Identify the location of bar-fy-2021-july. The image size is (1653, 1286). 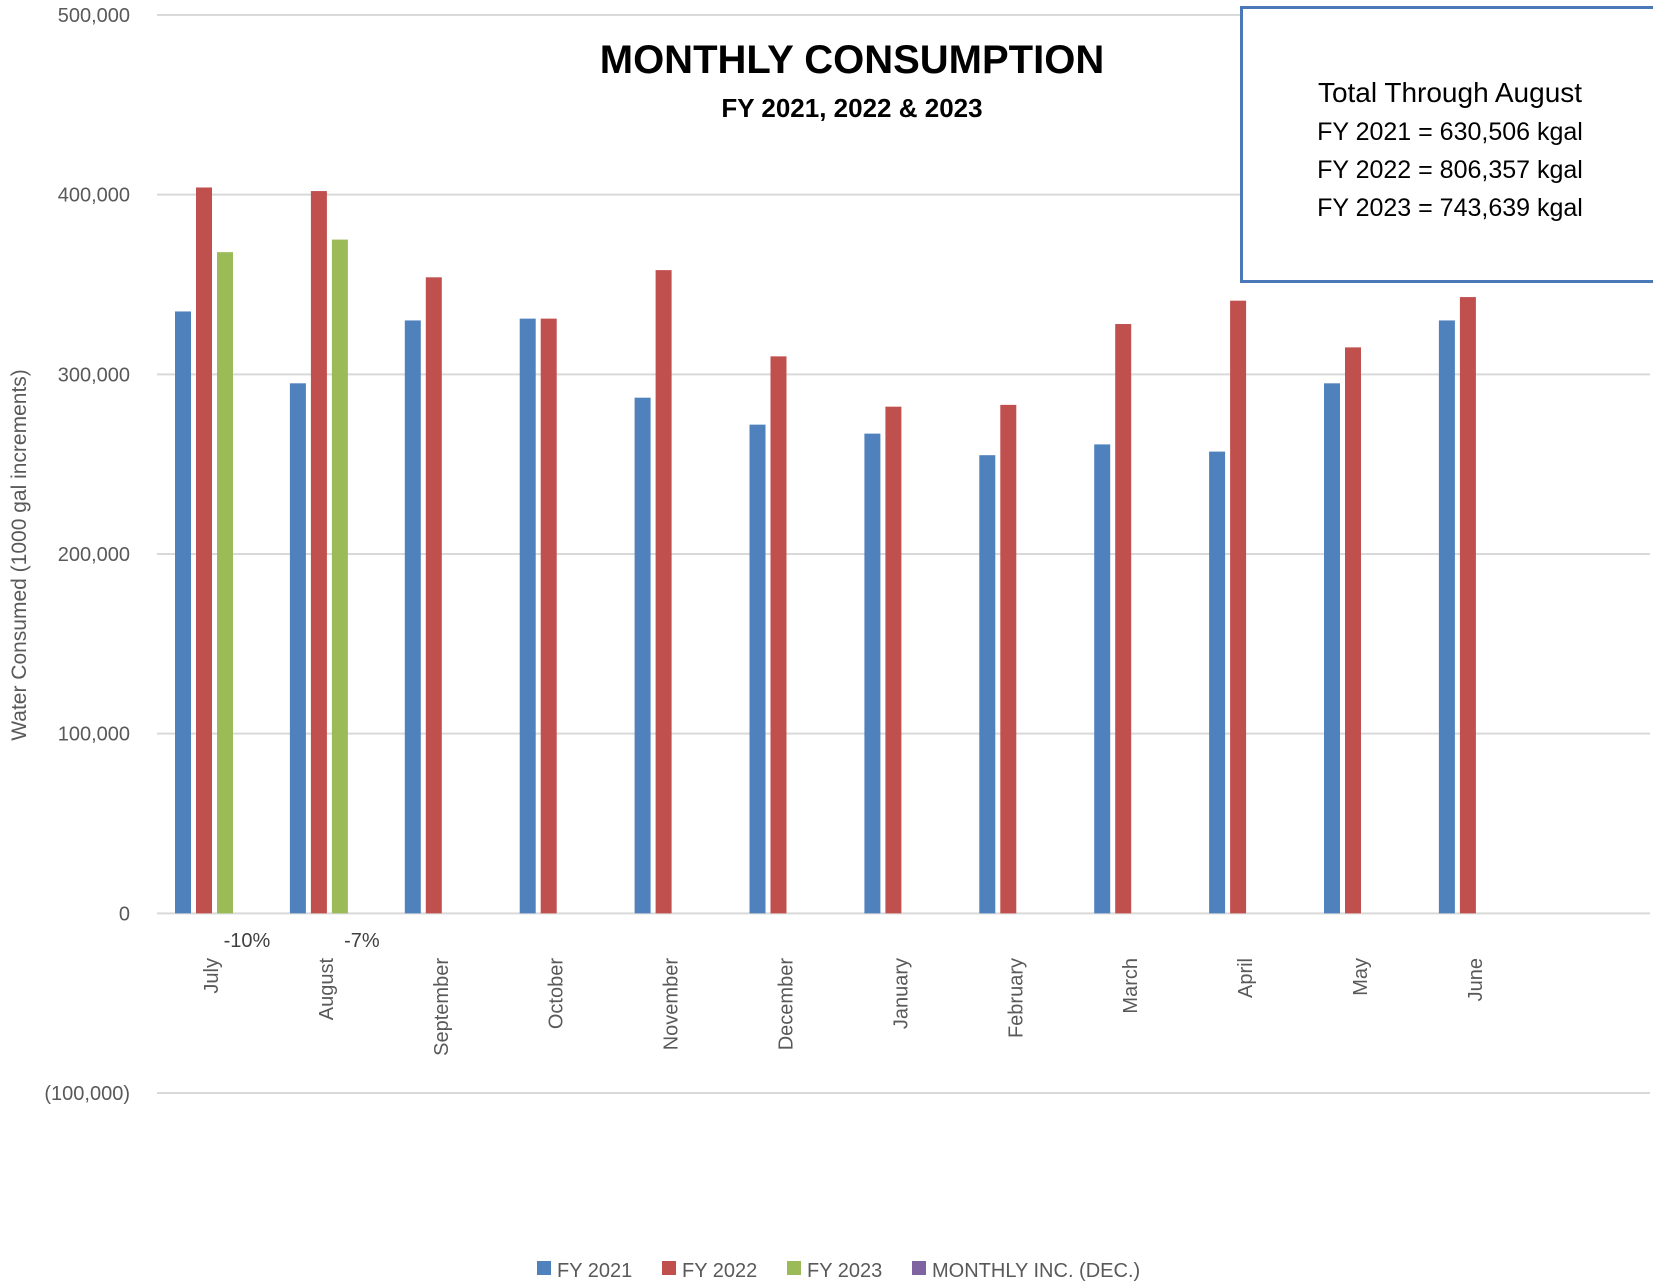
(183, 612).